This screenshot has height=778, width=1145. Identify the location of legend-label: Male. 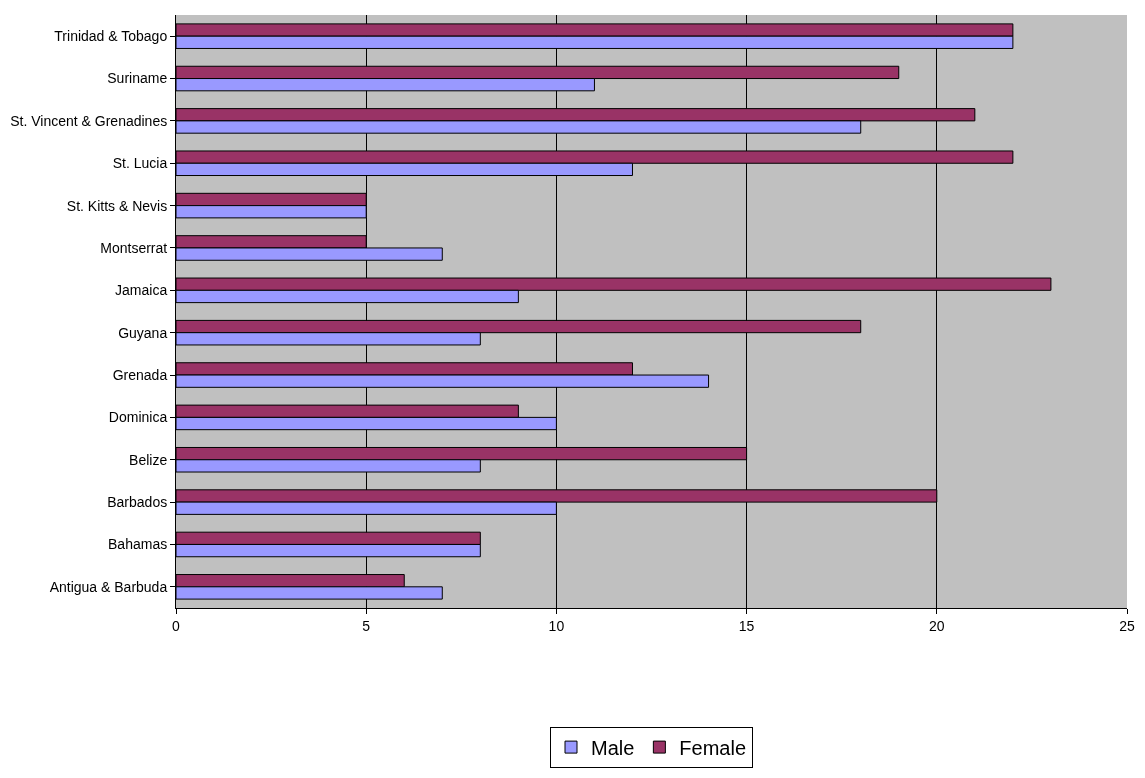
(613, 747).